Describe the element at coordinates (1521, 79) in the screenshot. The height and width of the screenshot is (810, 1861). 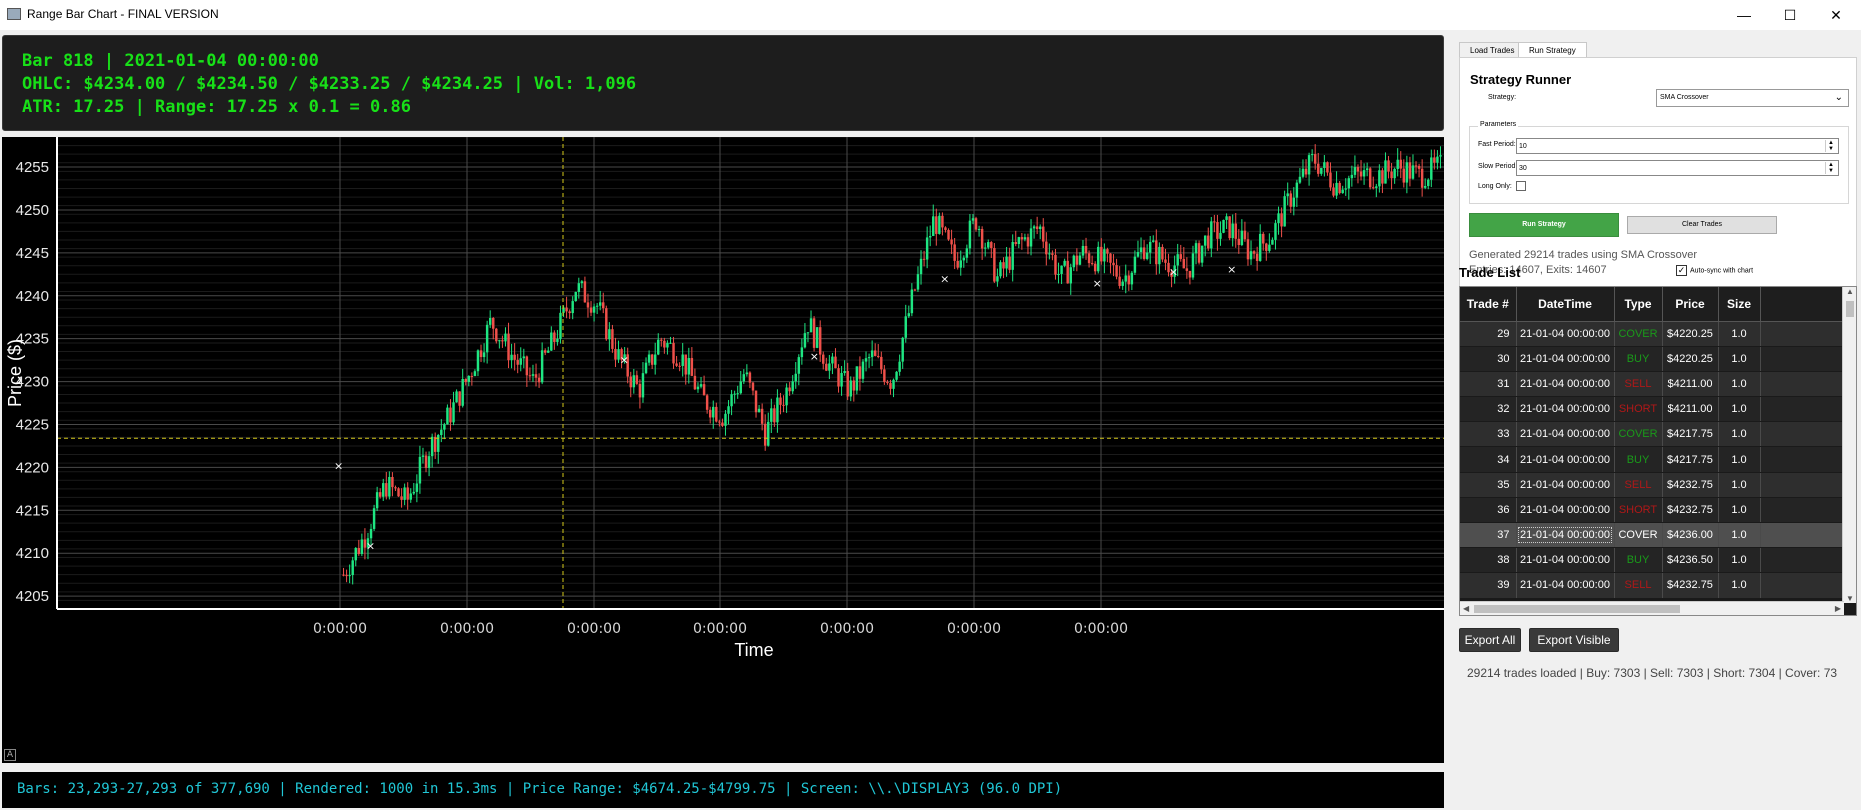
I see `strategy-runner-title: Strategy Runner` at that location.